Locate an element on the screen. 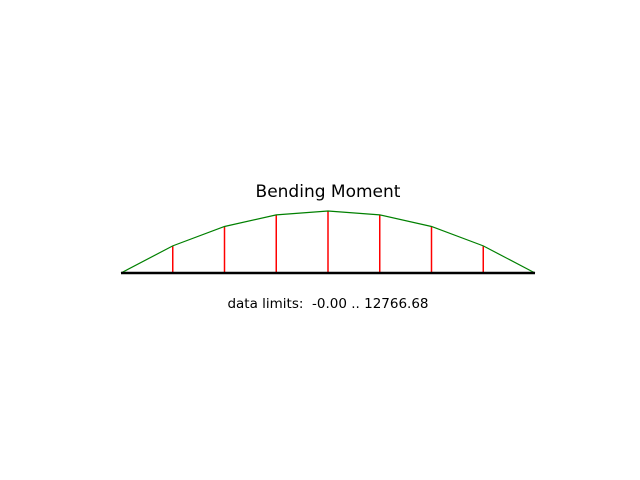  chart-title: Bending Moment is located at coordinates (328, 192).